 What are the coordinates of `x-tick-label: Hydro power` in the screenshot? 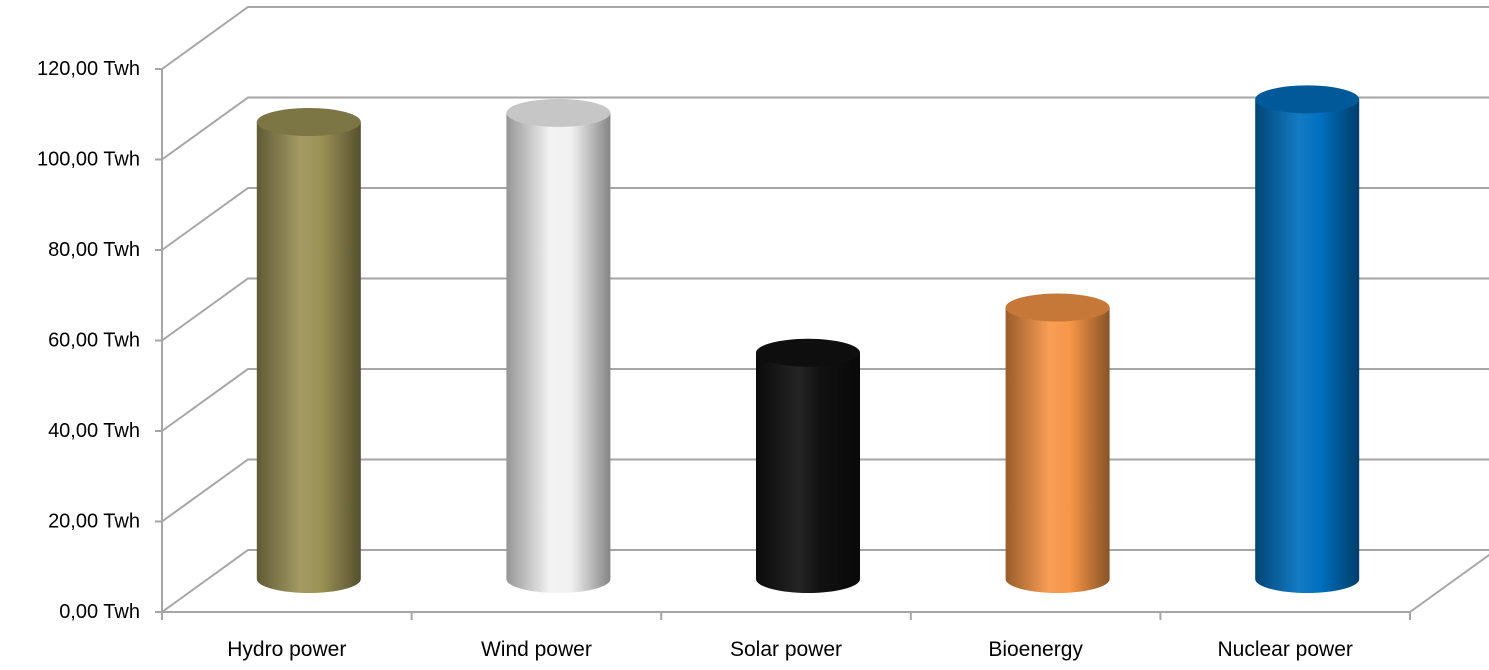 It's located at (286, 649).